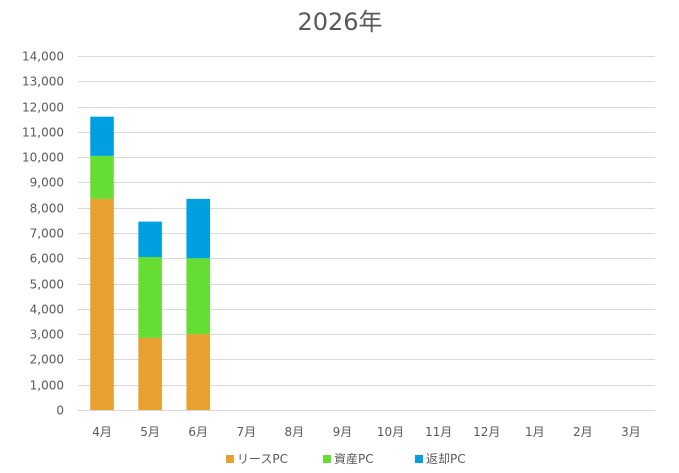 Image resolution: width=679 pixels, height=473 pixels. I want to click on y-tick-label: 8,000, so click(47, 209).